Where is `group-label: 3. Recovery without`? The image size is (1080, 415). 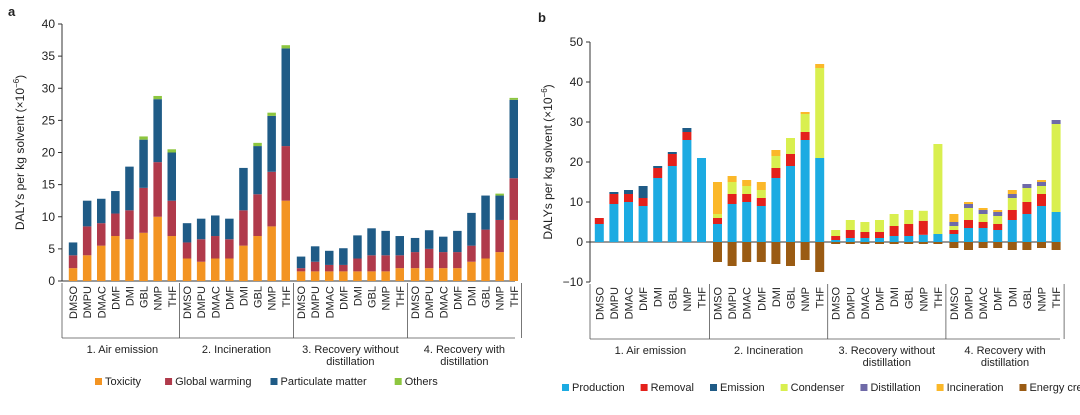 group-label: 3. Recovery without is located at coordinates (886, 351).